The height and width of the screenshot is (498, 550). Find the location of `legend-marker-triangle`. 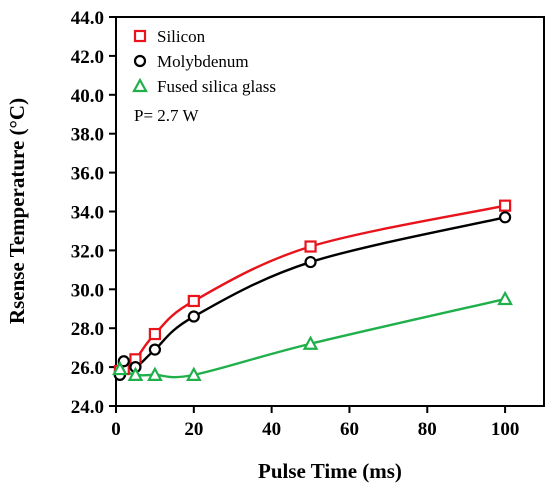

legend-marker-triangle is located at coordinates (140, 85).